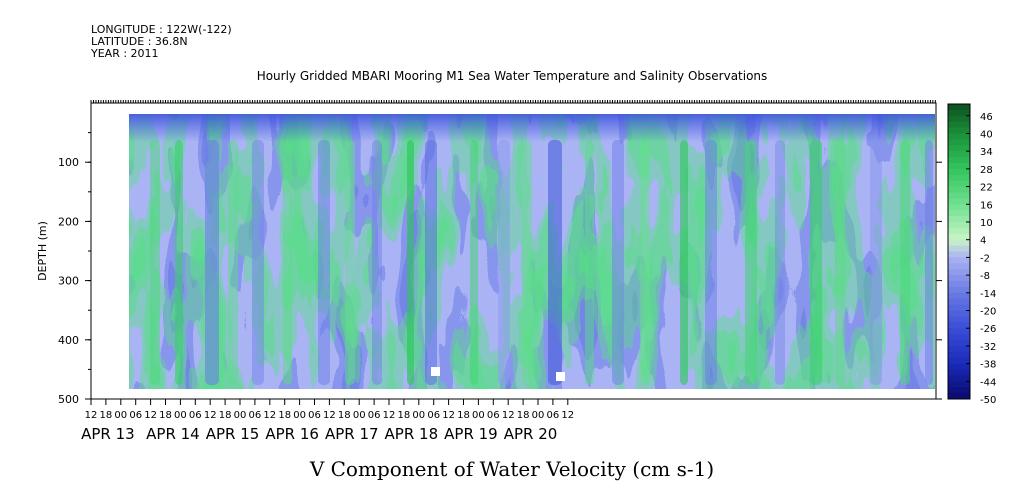 The image size is (1009, 504). I want to click on x-axis-label: V Component of Water Velocity (cm s-1), so click(511, 469).